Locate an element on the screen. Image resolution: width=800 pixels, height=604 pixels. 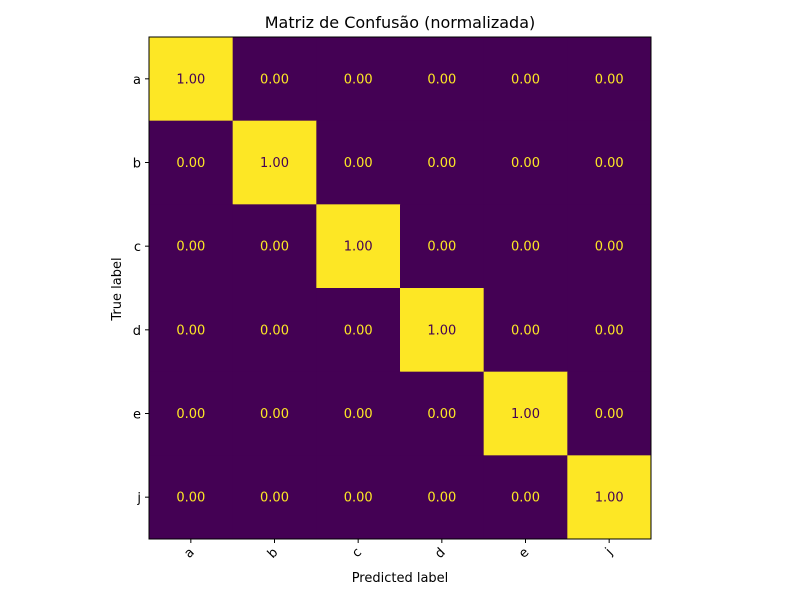
x-tick-label: c is located at coordinates (357, 553).